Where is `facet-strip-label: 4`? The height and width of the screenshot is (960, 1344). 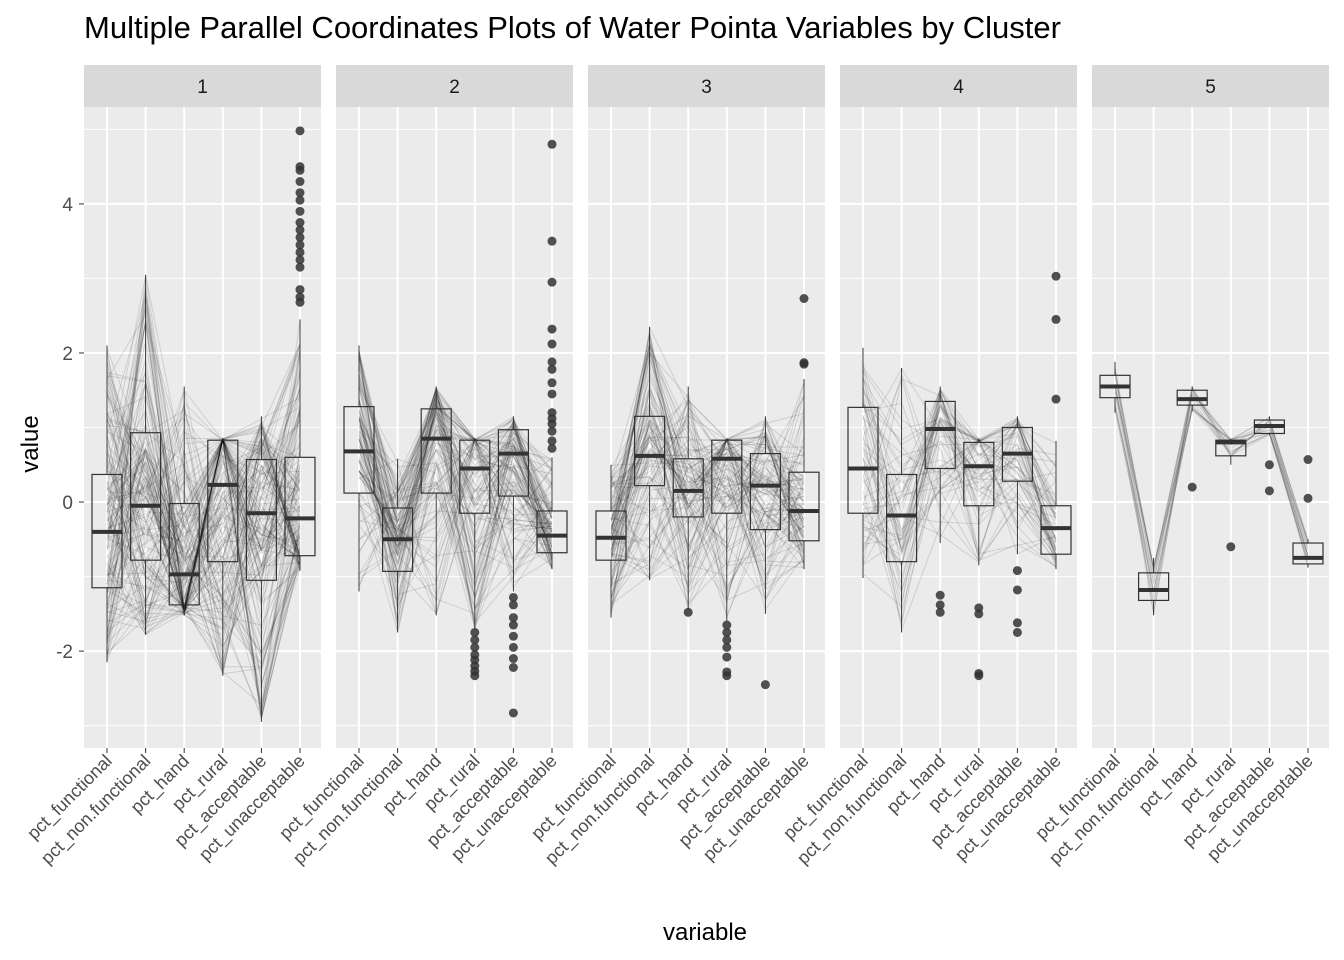 facet-strip-label: 4 is located at coordinates (958, 87).